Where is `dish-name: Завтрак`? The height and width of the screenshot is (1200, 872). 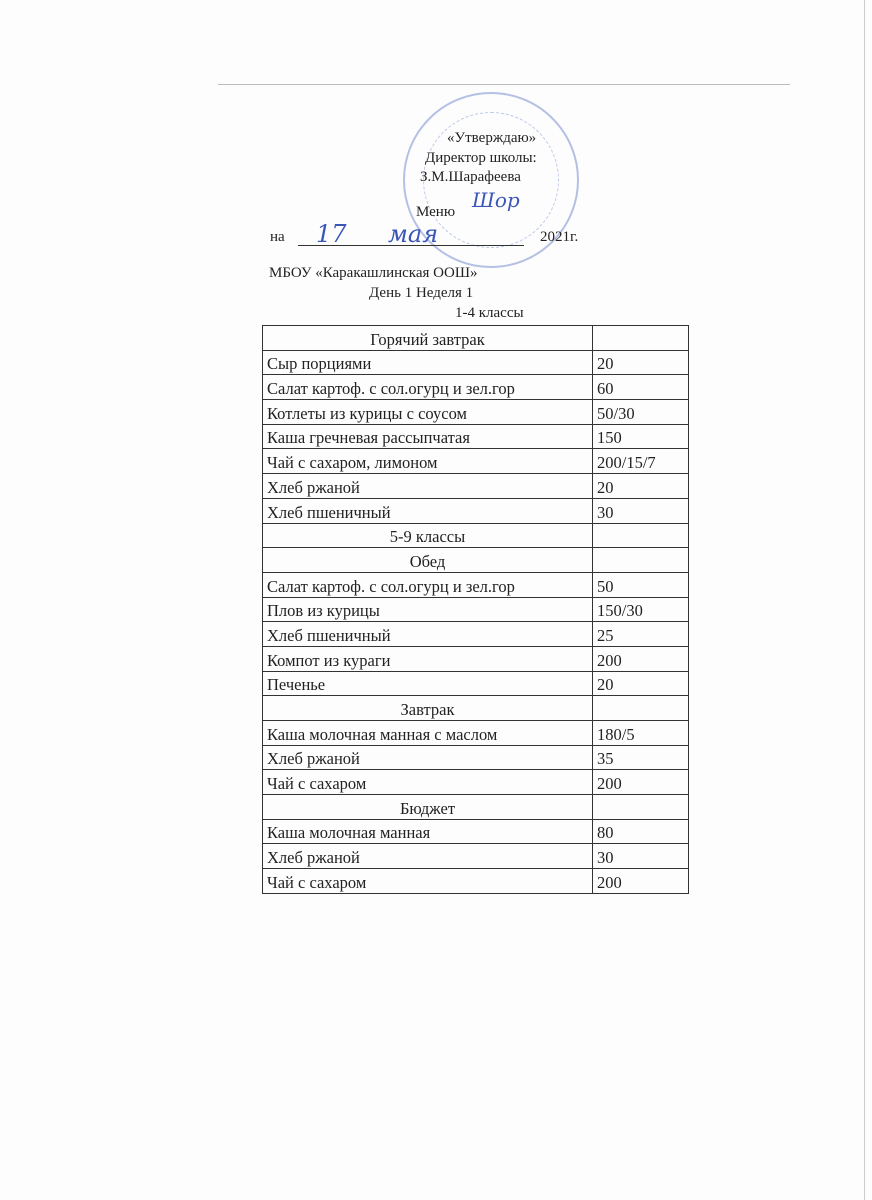 dish-name: Завтрак is located at coordinates (427, 708).